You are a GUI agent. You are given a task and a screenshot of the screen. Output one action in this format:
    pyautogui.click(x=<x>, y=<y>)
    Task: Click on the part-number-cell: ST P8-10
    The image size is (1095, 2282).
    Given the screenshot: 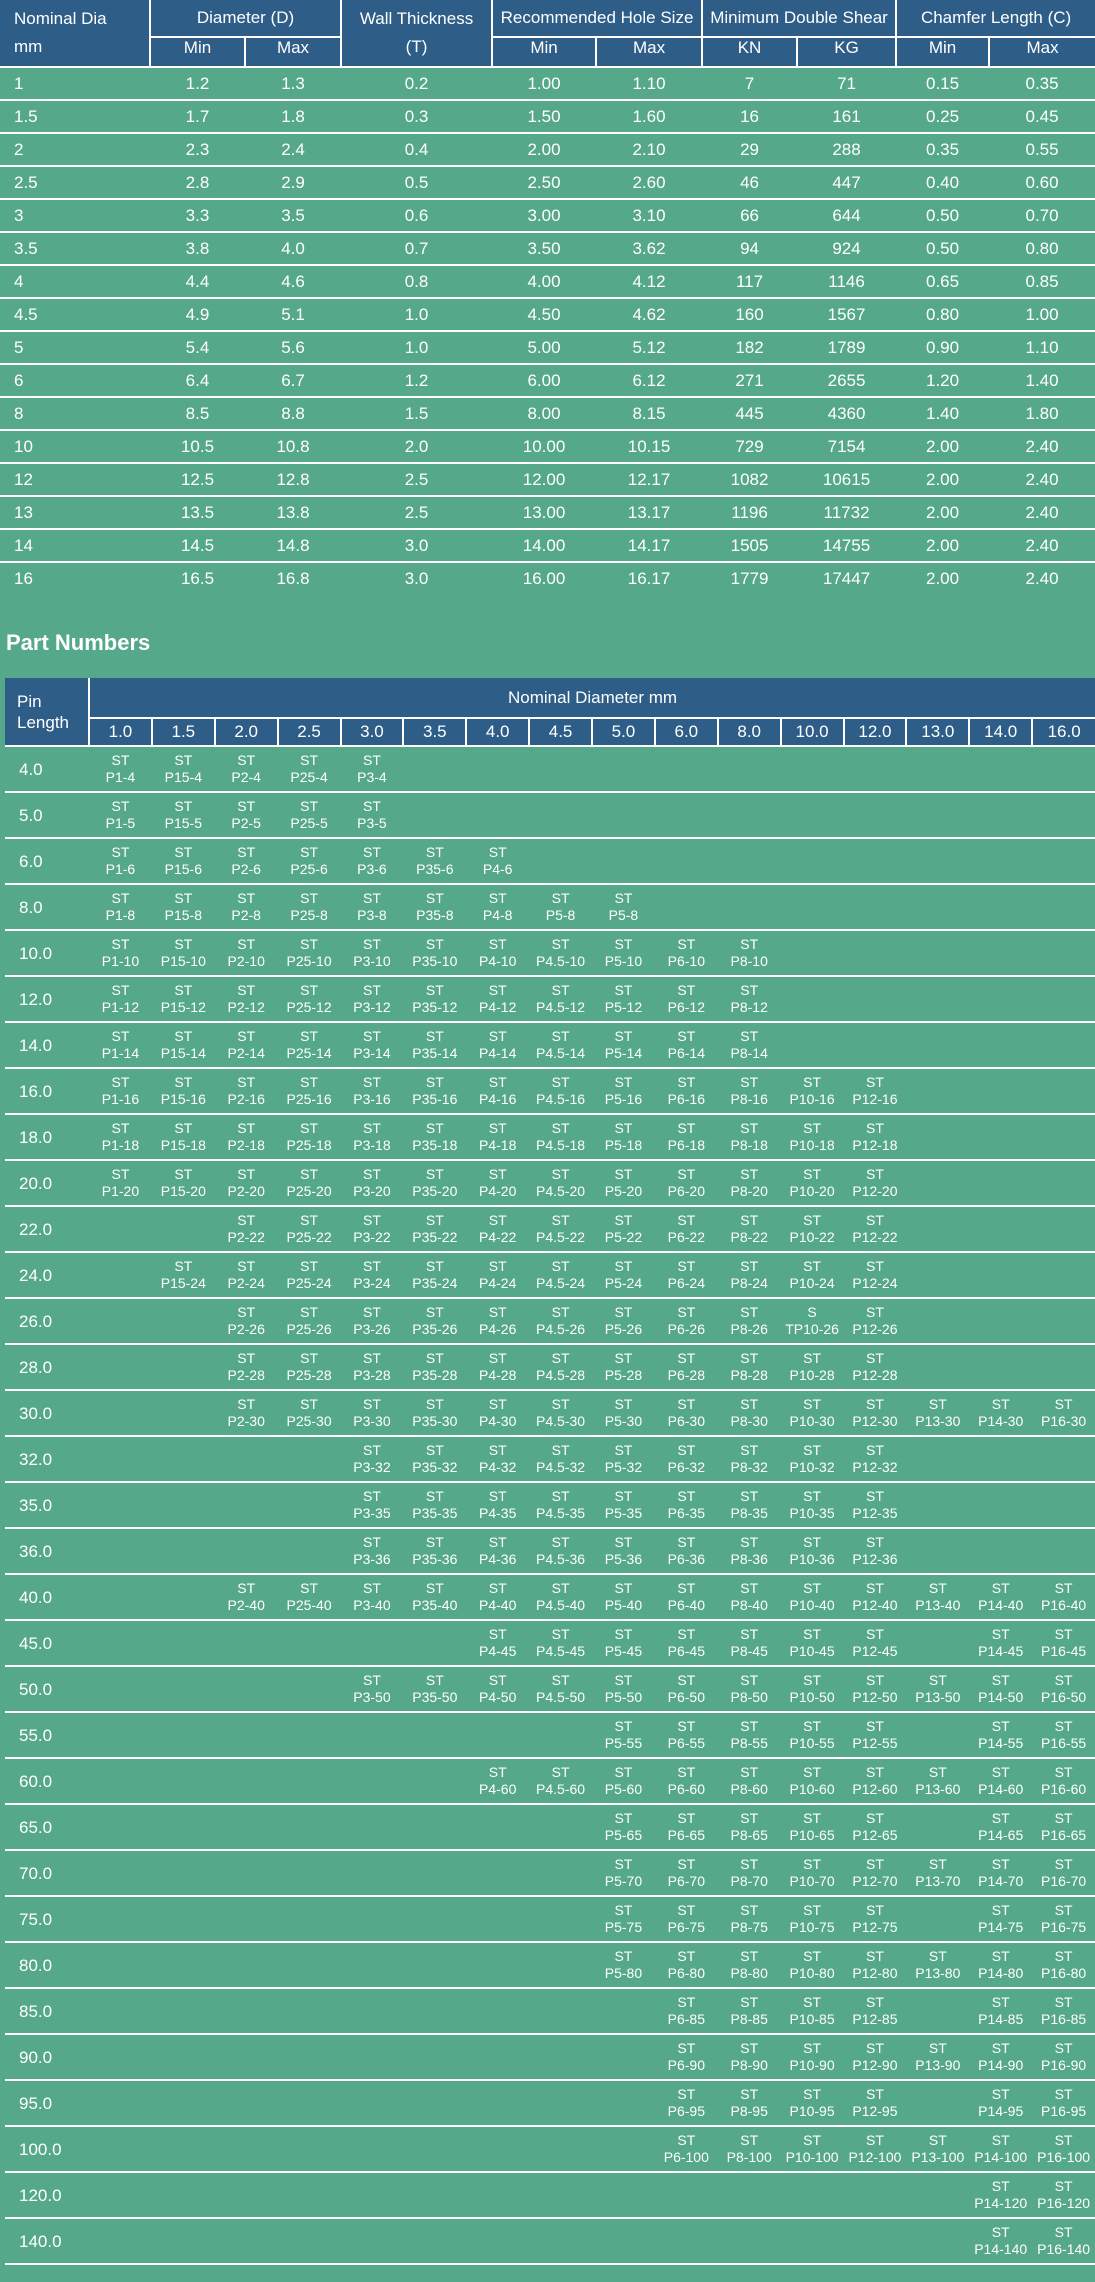 What is the action you would take?
    pyautogui.click(x=749, y=952)
    